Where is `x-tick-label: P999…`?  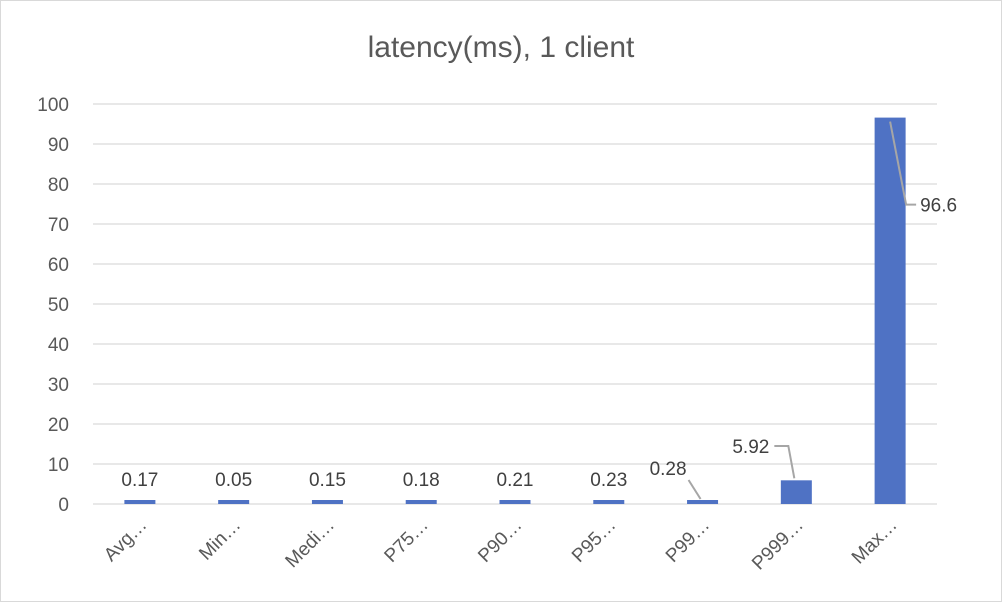
x-tick-label: P999… is located at coordinates (778, 545).